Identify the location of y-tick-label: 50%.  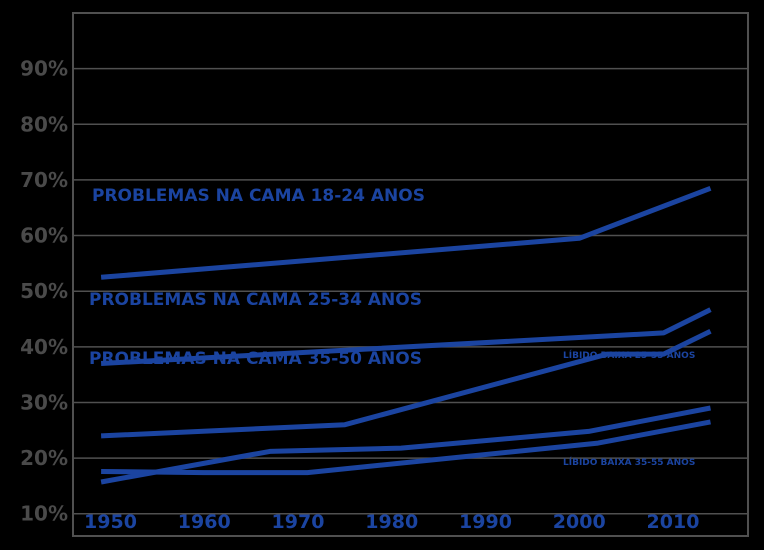
(44, 291).